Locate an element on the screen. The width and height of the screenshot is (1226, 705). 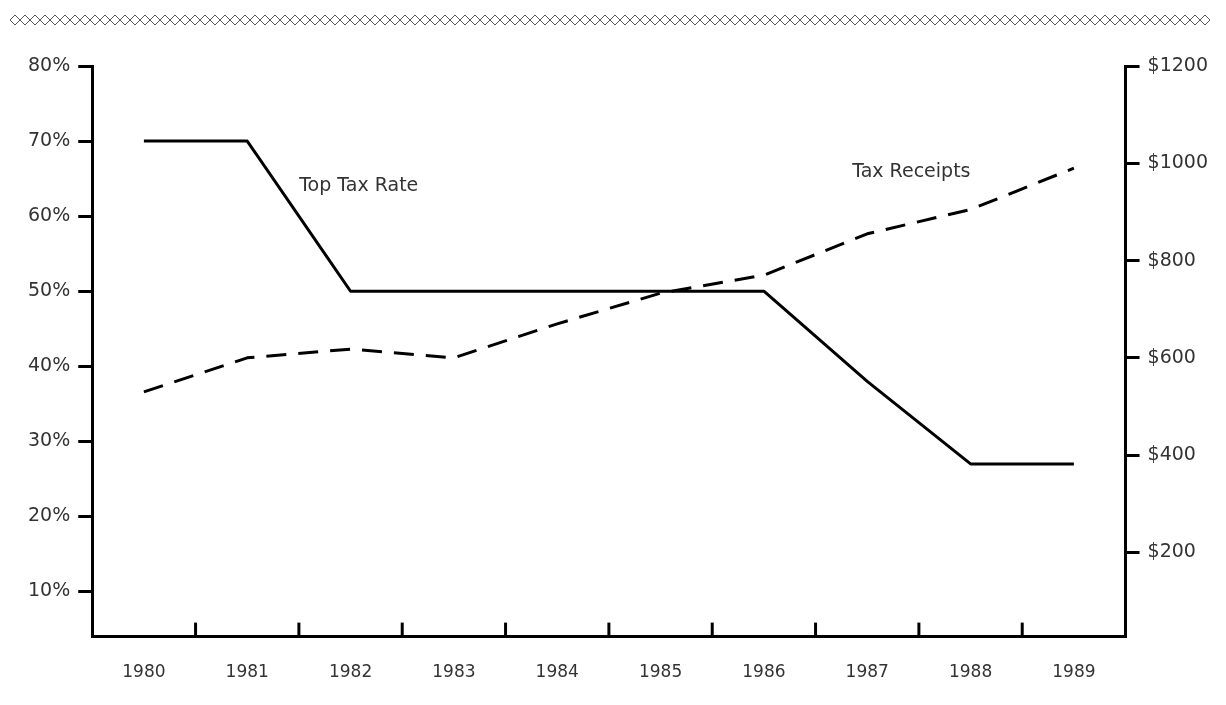
y-tick-label: 50% is located at coordinates (49, 289).